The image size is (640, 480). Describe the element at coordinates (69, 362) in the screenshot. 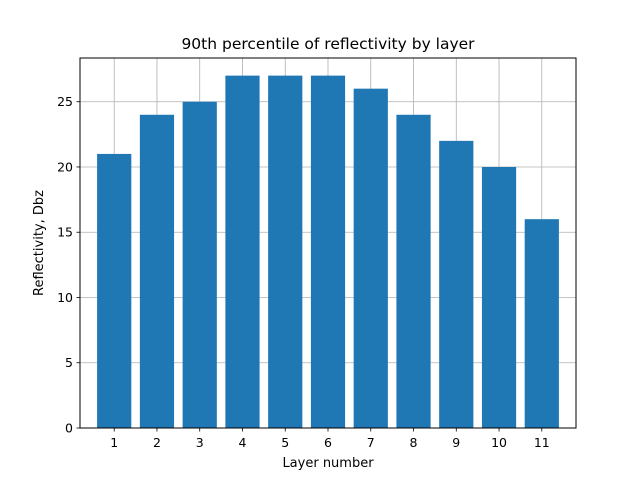

I see `y-tick-label: 5` at that location.